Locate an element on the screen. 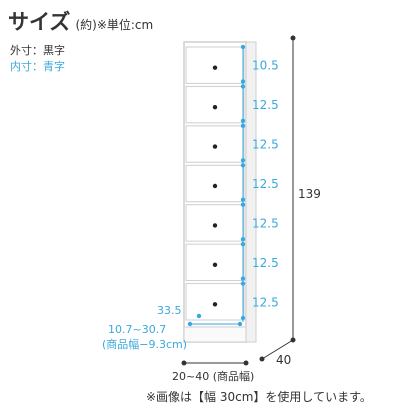  cabinet-base is located at coordinates (215, 334).